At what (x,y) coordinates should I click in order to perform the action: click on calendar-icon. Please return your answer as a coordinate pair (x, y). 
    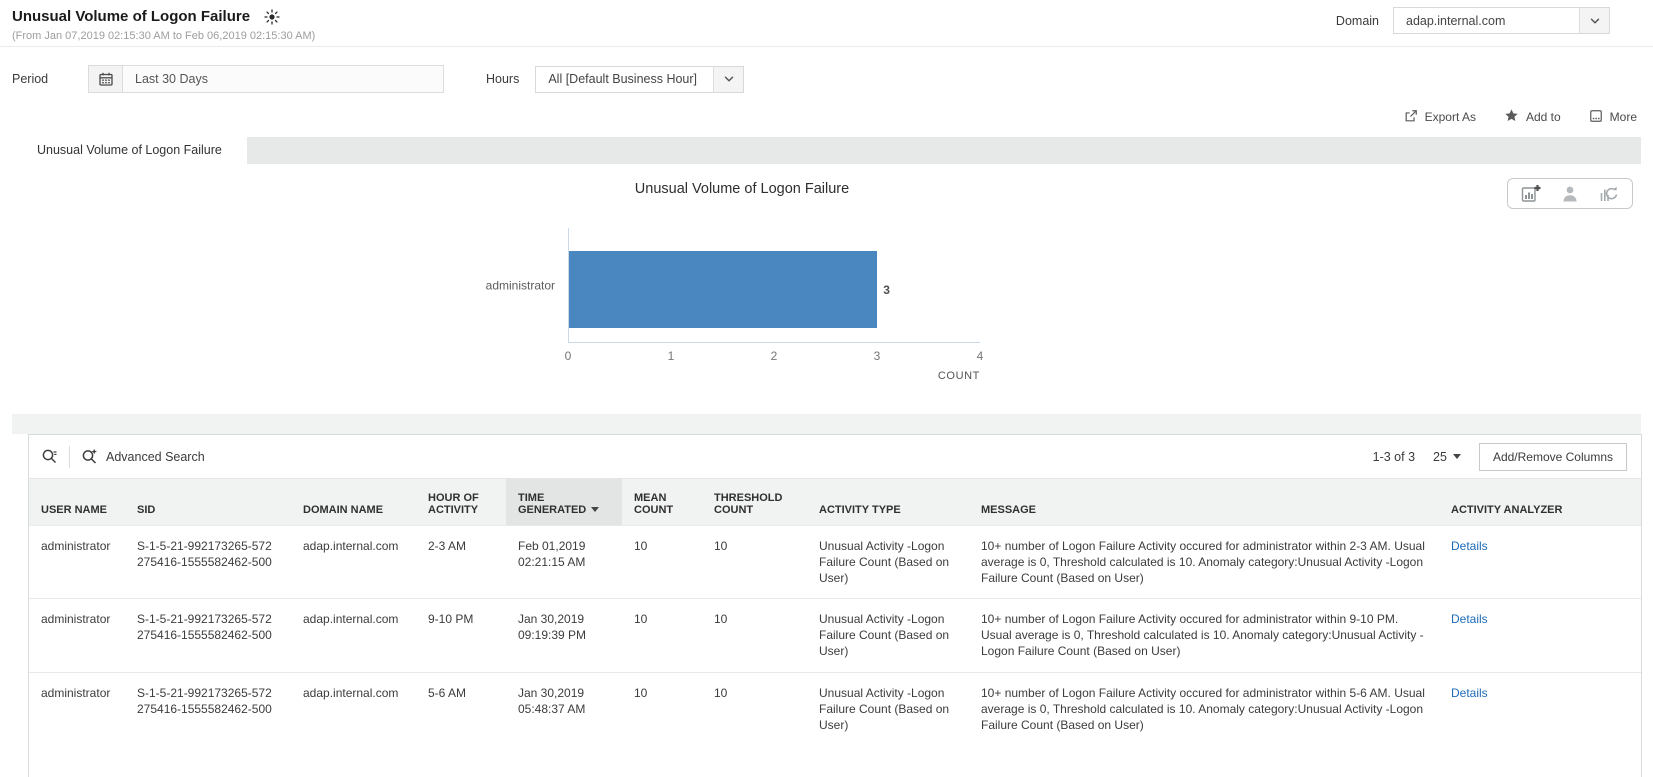
    Looking at the image, I should click on (105, 79).